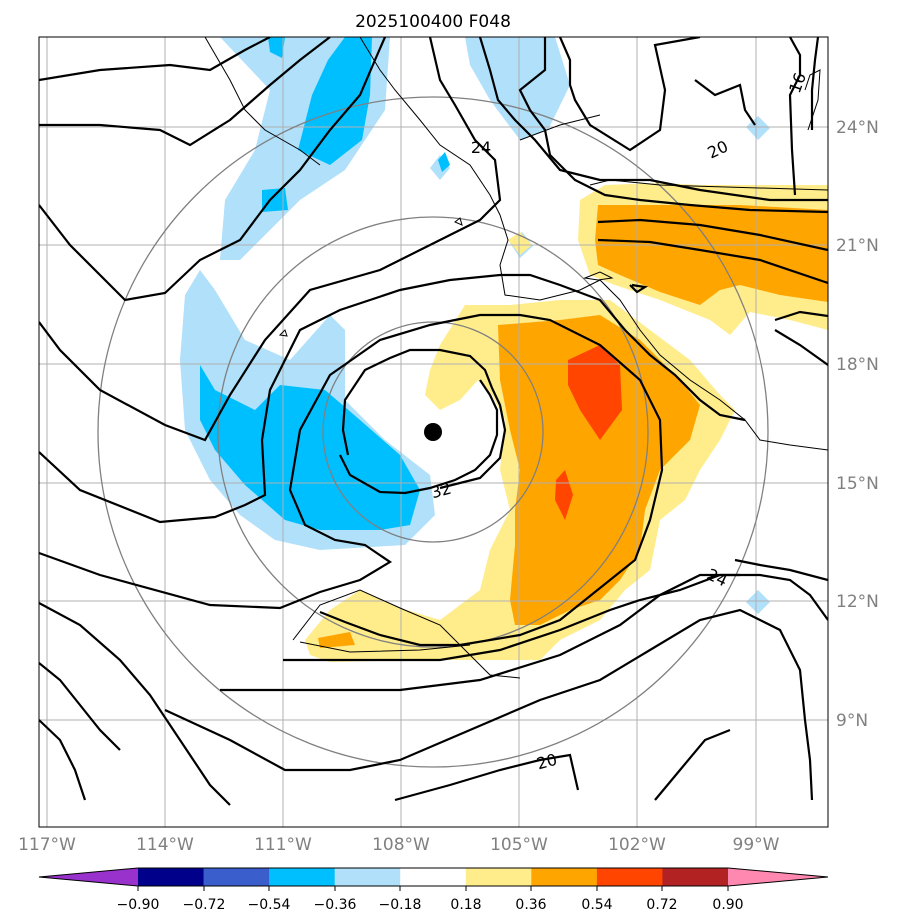 Image resolution: width=899 pixels, height=924 pixels. What do you see at coordinates (47, 845) in the screenshot?
I see `lon-label-117w: 117°W` at bounding box center [47, 845].